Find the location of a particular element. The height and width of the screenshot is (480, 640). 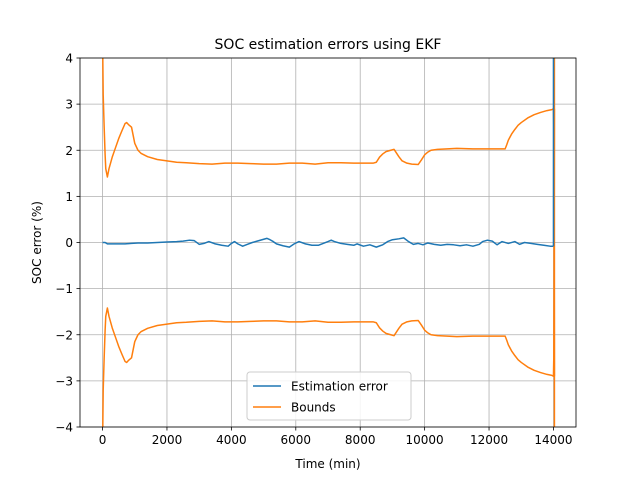

y-tick-label: 2 is located at coordinates (69, 151).